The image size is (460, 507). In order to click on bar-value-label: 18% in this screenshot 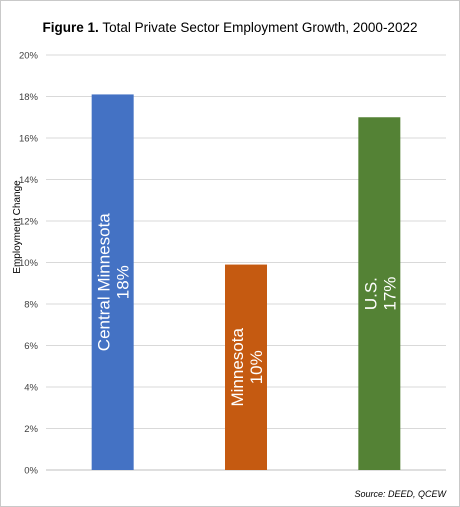, I will do `click(123, 282)`.